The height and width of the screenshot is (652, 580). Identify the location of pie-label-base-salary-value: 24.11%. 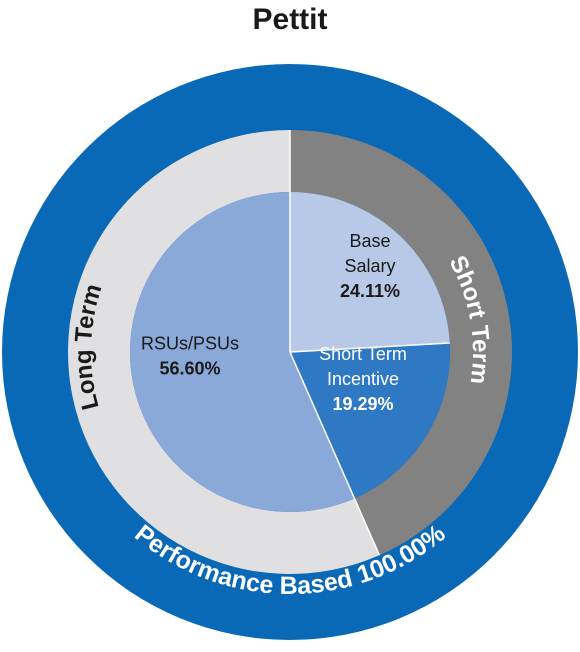
(370, 291).